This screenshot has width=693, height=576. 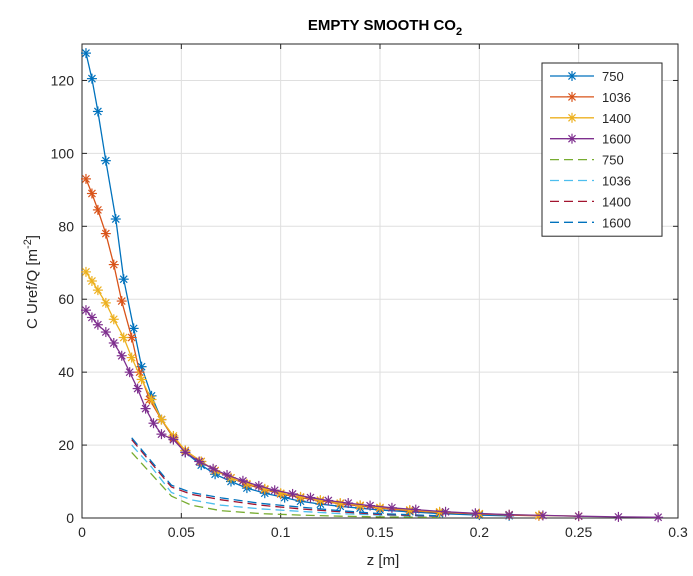 What do you see at coordinates (382, 25) in the screenshot?
I see `chart-title-main: EMPTY SMOOTH CO` at bounding box center [382, 25].